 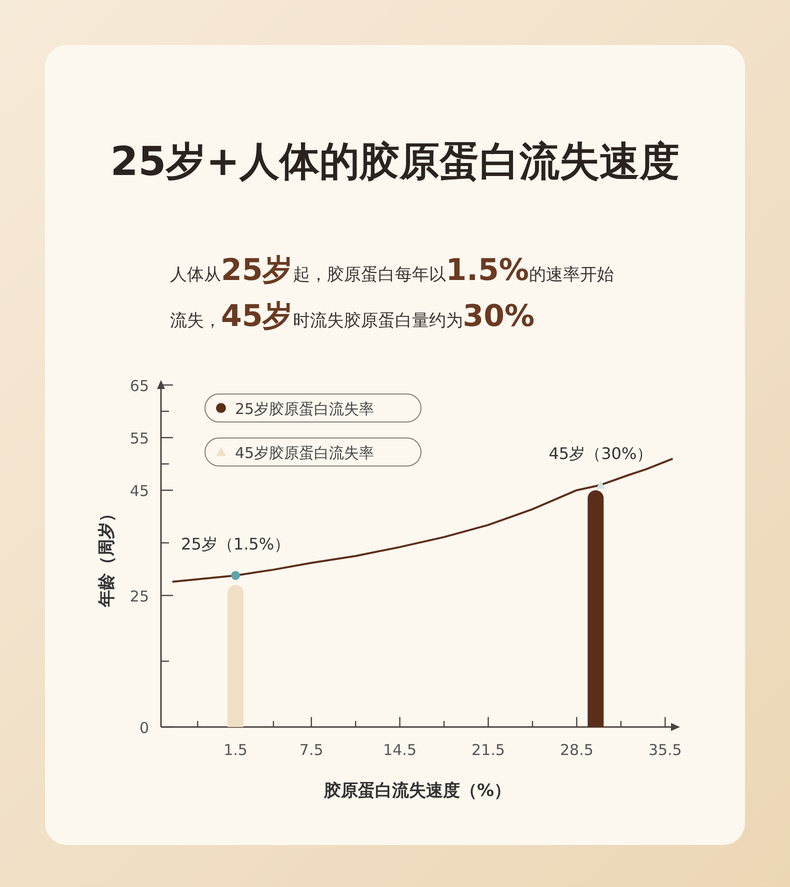 I want to click on x-axis-title: 胶原蛋白流失速度（%）, so click(x=417, y=791).